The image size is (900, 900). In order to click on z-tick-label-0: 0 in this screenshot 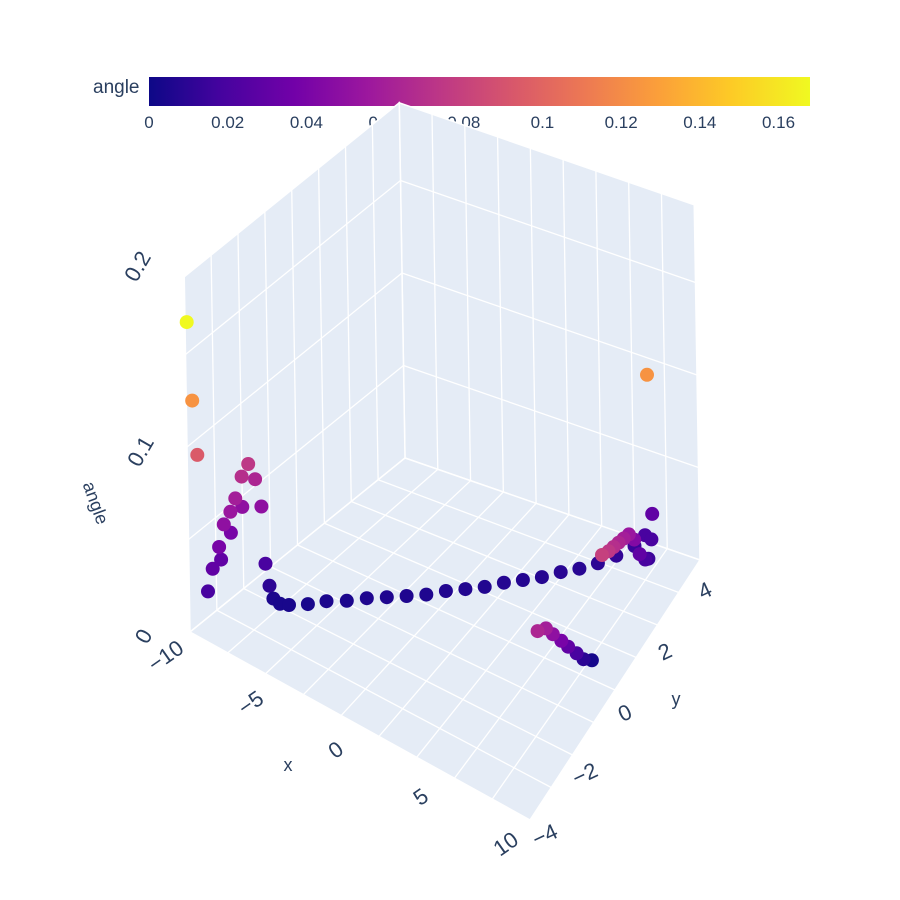, I will do `click(144, 636)`.